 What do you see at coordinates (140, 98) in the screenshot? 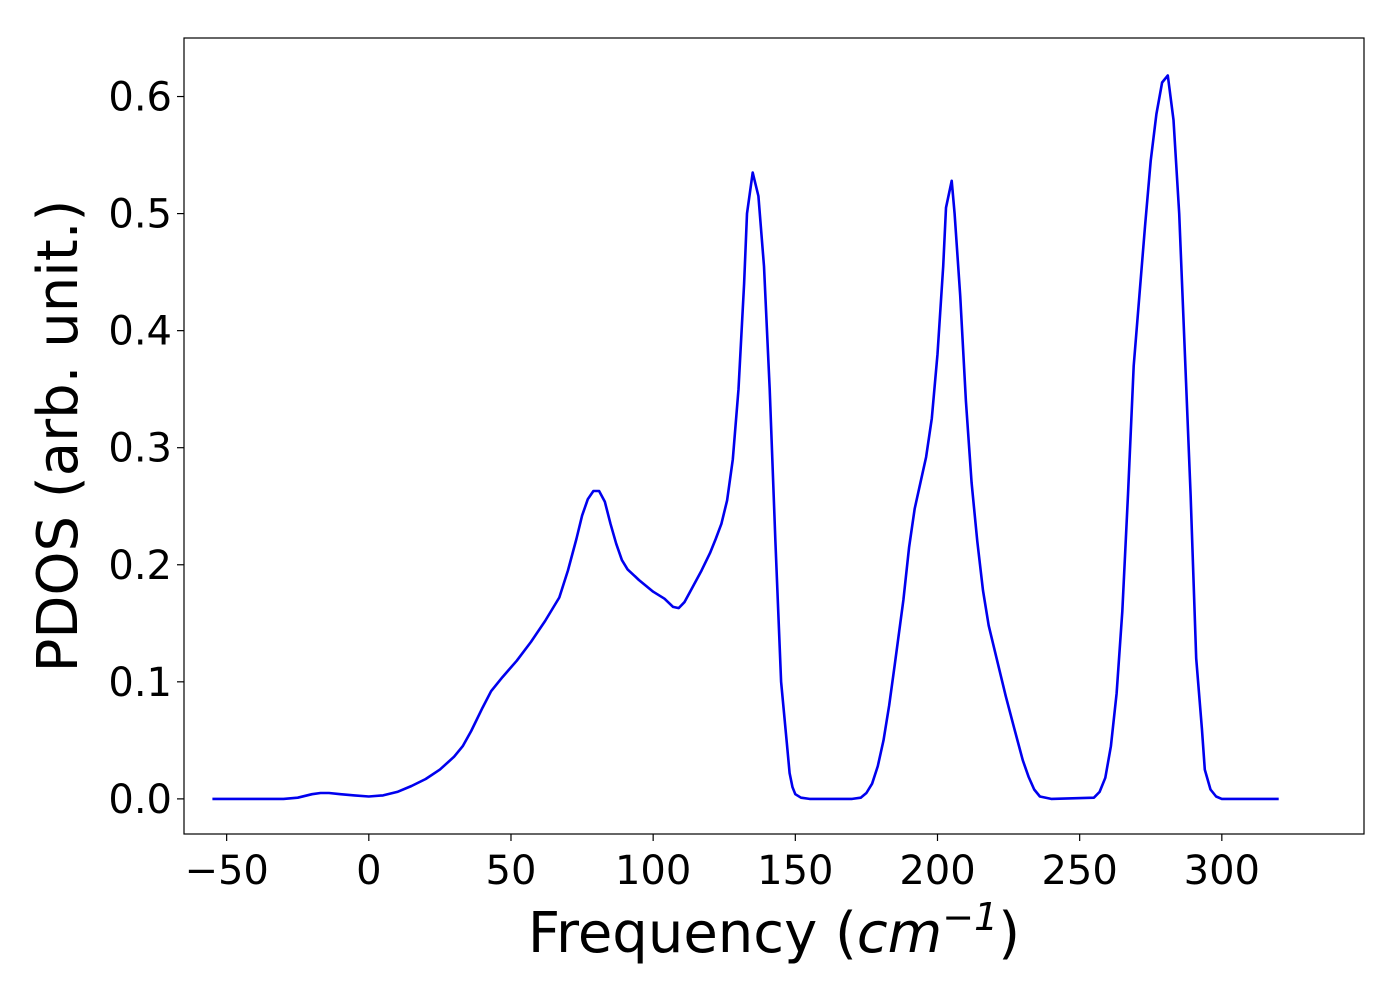
I see `y-tick-label: 0.6` at bounding box center [140, 98].